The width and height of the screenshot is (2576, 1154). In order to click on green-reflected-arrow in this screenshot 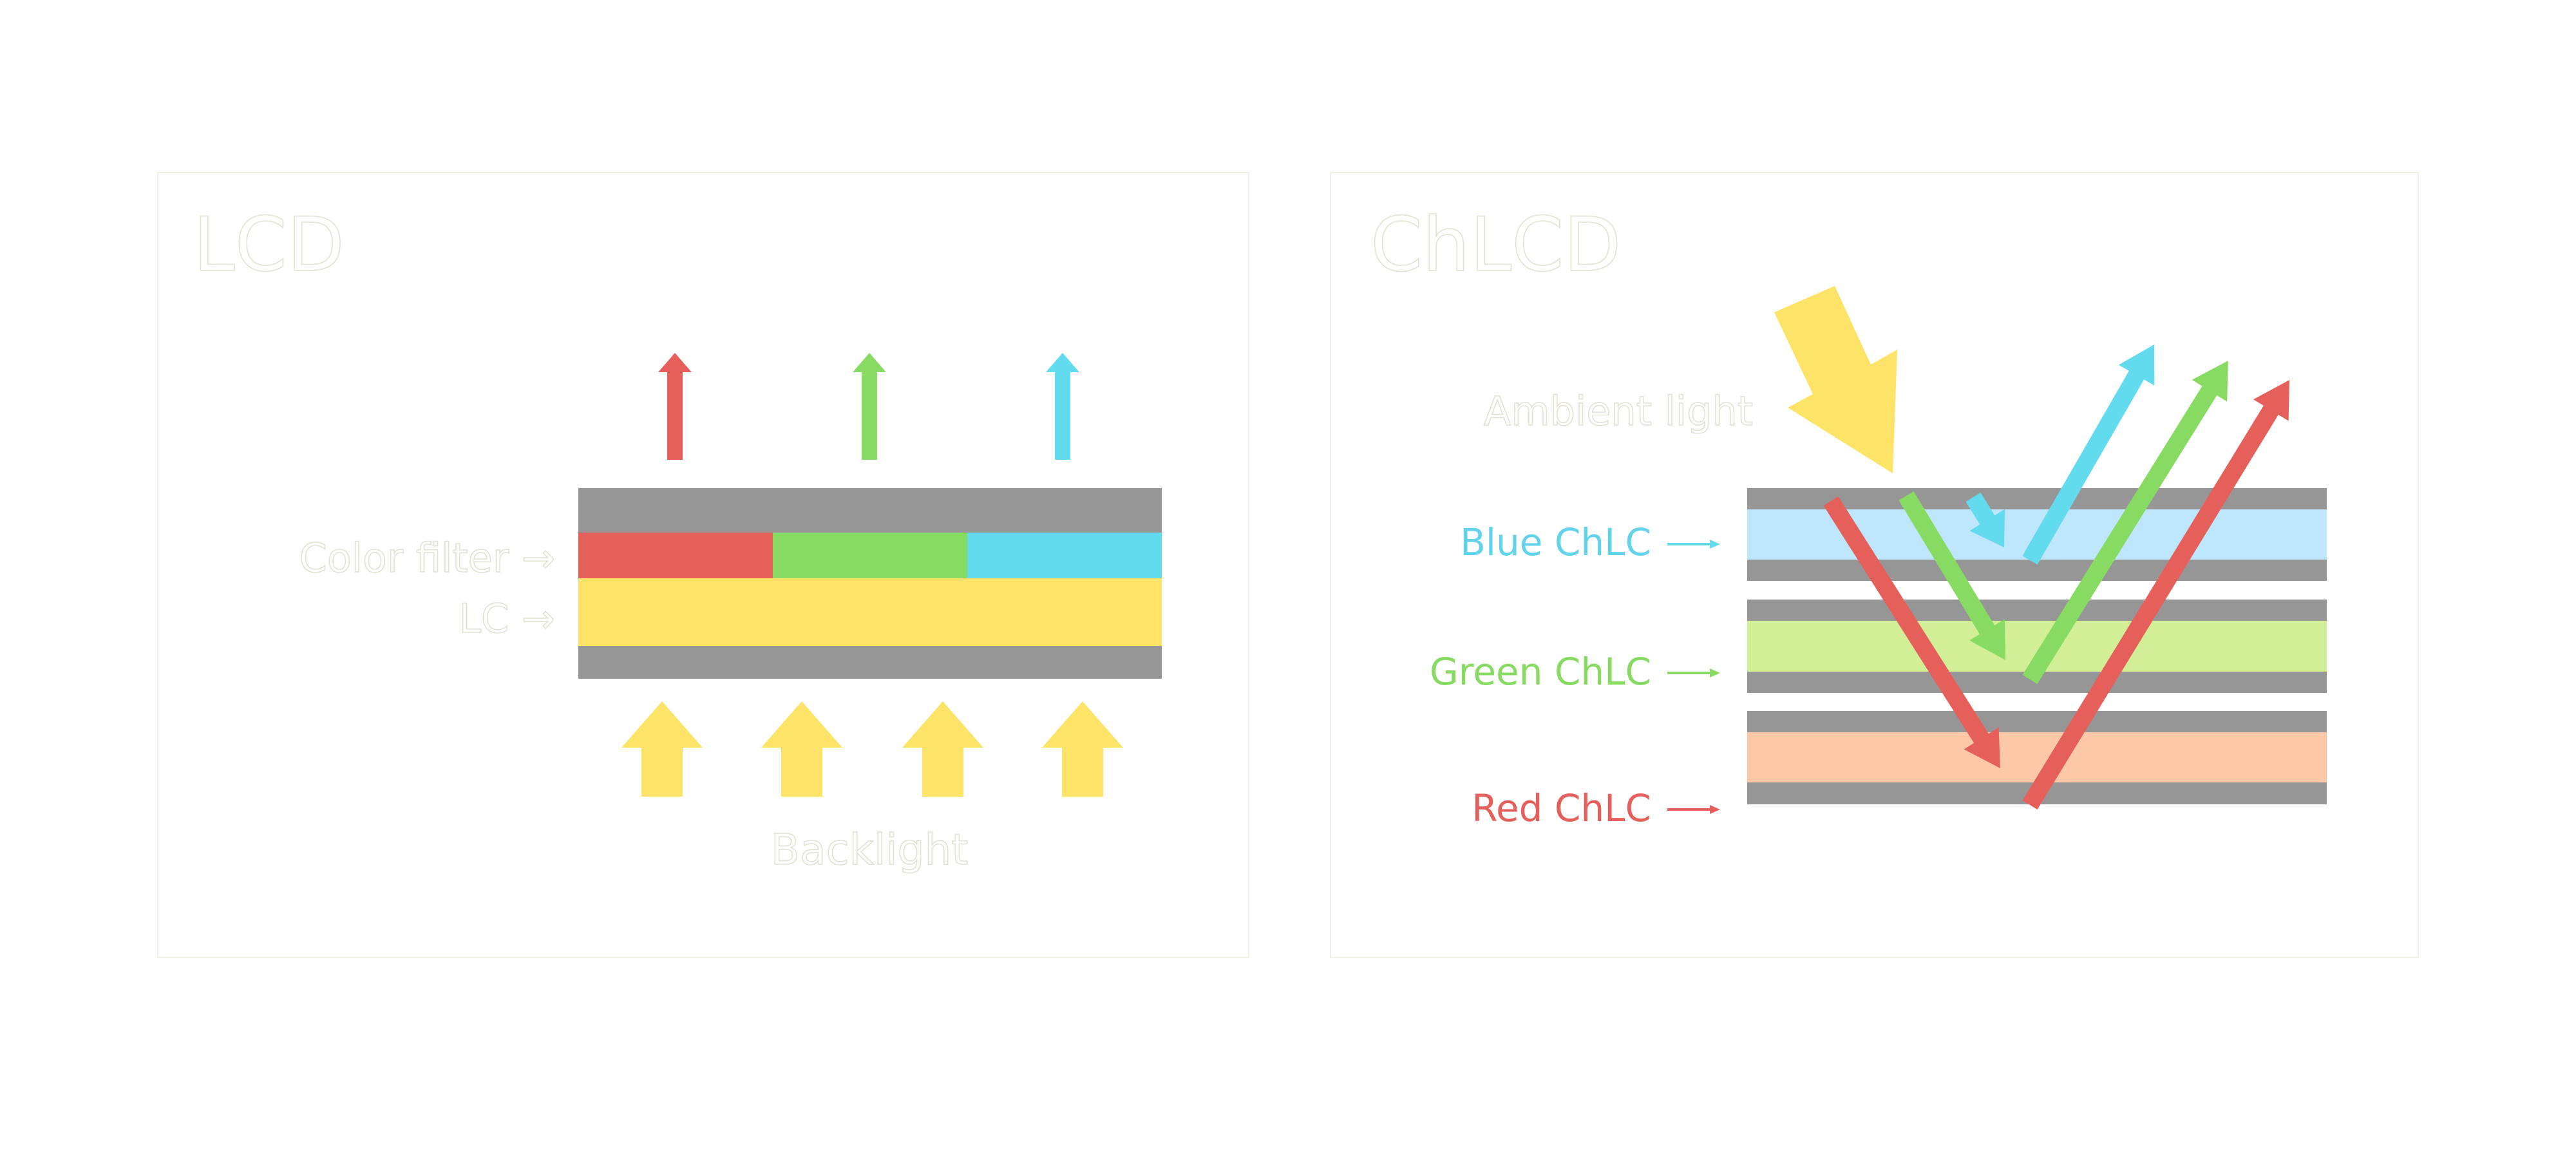, I will do `click(2125, 523)`.